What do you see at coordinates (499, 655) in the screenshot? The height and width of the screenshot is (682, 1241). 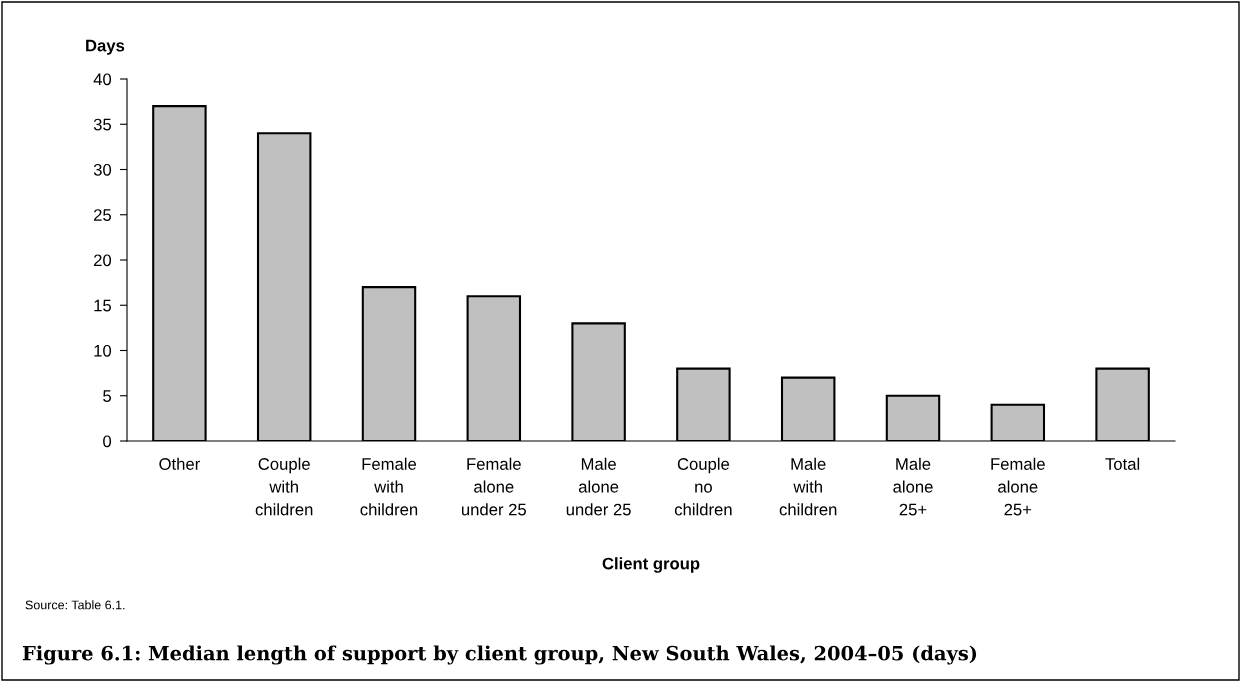 I see `text: Figure 6.1: Median length of support by client group, New South Wales, 2004–05 (days)` at bounding box center [499, 655].